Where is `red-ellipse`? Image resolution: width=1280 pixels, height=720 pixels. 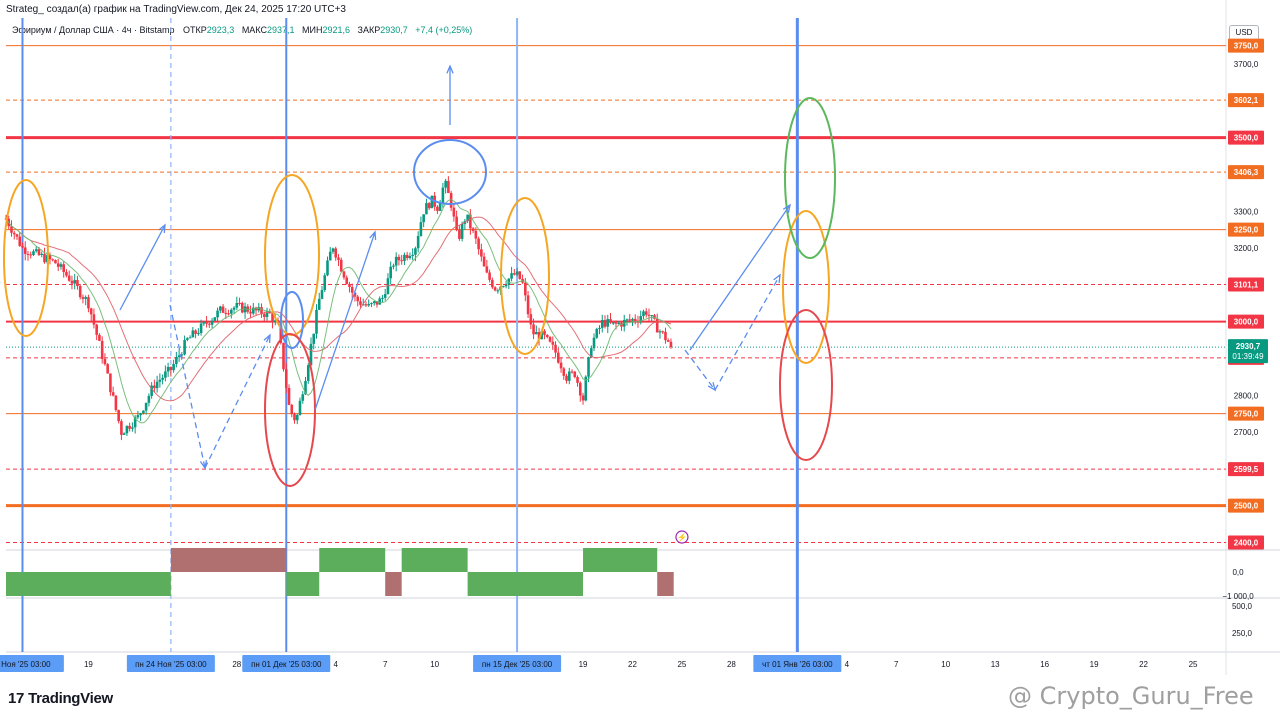 red-ellipse is located at coordinates (290, 410).